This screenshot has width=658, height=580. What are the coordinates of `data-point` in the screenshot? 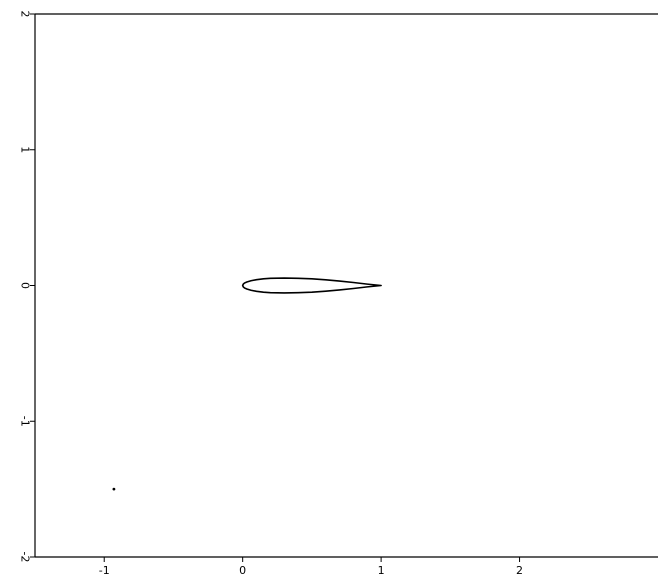 It's located at (114, 489).